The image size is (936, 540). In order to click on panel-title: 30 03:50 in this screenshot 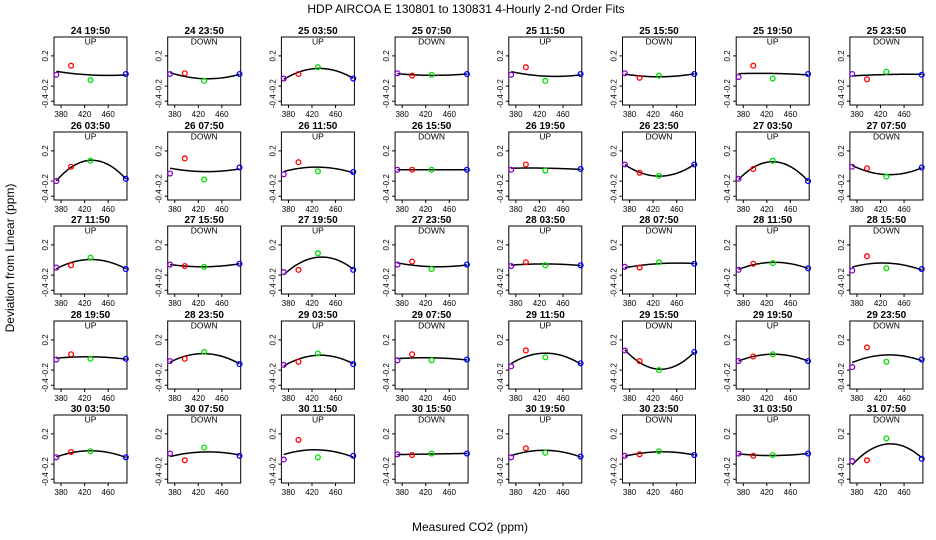, I will do `click(91, 409)`.